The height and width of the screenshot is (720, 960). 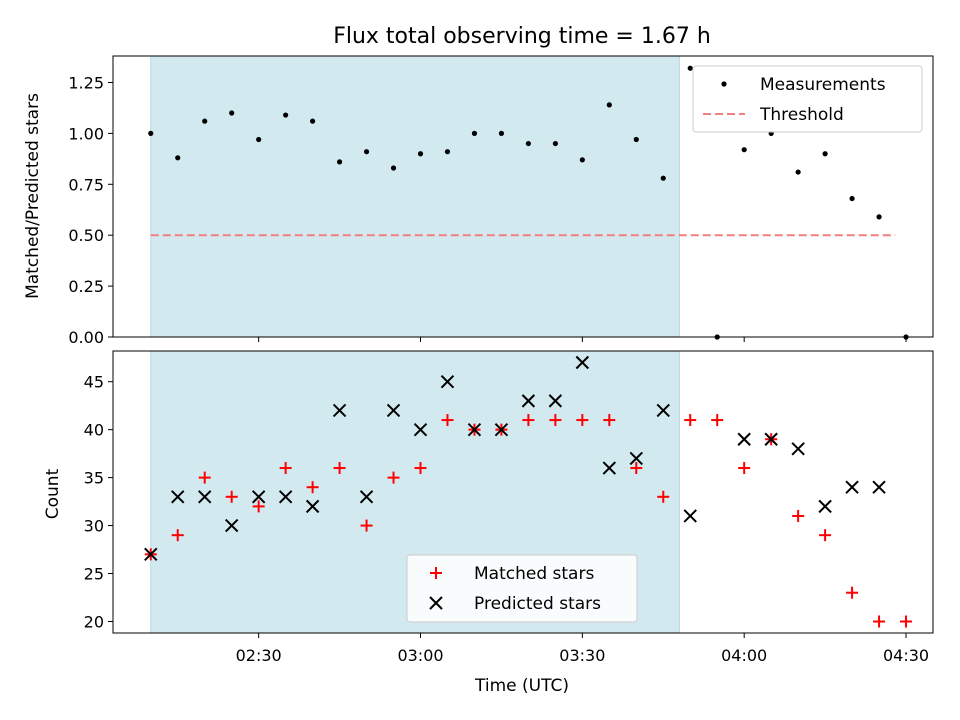 What do you see at coordinates (86, 82) in the screenshot?
I see `y-tick-label: 1.25` at bounding box center [86, 82].